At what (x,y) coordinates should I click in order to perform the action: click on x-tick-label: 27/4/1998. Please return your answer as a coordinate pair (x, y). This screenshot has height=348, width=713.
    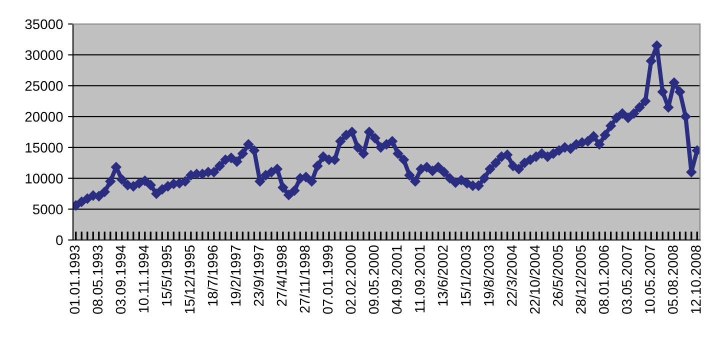
    Looking at the image, I should click on (281, 275).